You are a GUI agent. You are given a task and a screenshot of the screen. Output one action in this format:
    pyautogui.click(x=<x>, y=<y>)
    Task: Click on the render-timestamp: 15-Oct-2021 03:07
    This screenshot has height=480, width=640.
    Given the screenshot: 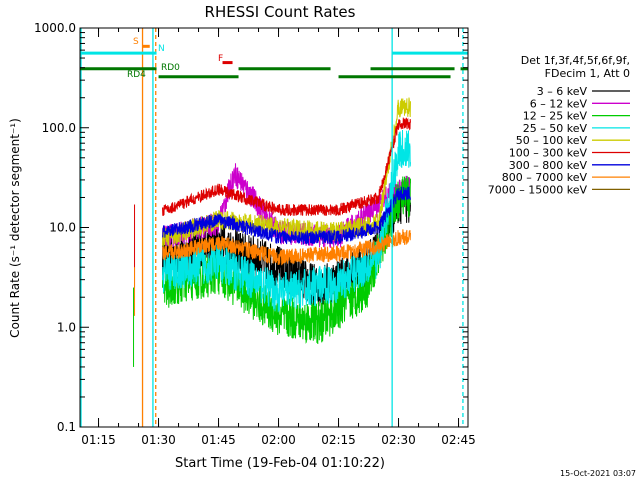 What is the action you would take?
    pyautogui.click(x=598, y=473)
    